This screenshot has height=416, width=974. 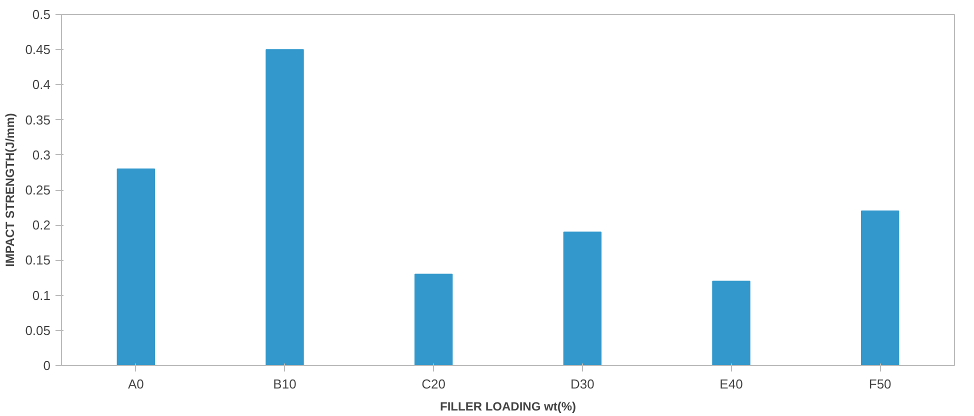 What do you see at coordinates (47, 365) in the screenshot?
I see `y-tick-label: 0` at bounding box center [47, 365].